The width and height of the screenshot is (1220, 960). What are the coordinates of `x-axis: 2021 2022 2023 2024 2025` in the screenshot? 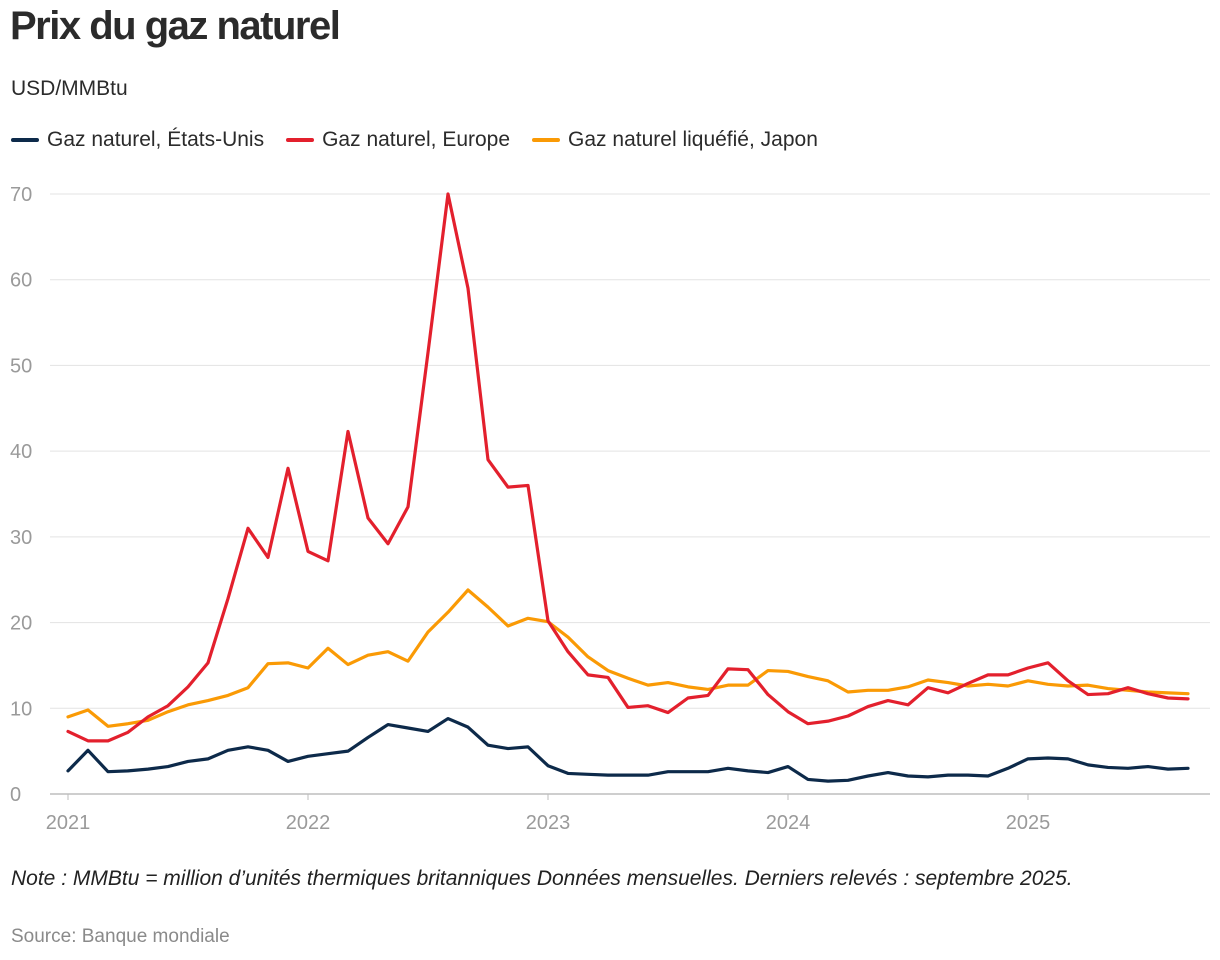 It's located at (548, 814).